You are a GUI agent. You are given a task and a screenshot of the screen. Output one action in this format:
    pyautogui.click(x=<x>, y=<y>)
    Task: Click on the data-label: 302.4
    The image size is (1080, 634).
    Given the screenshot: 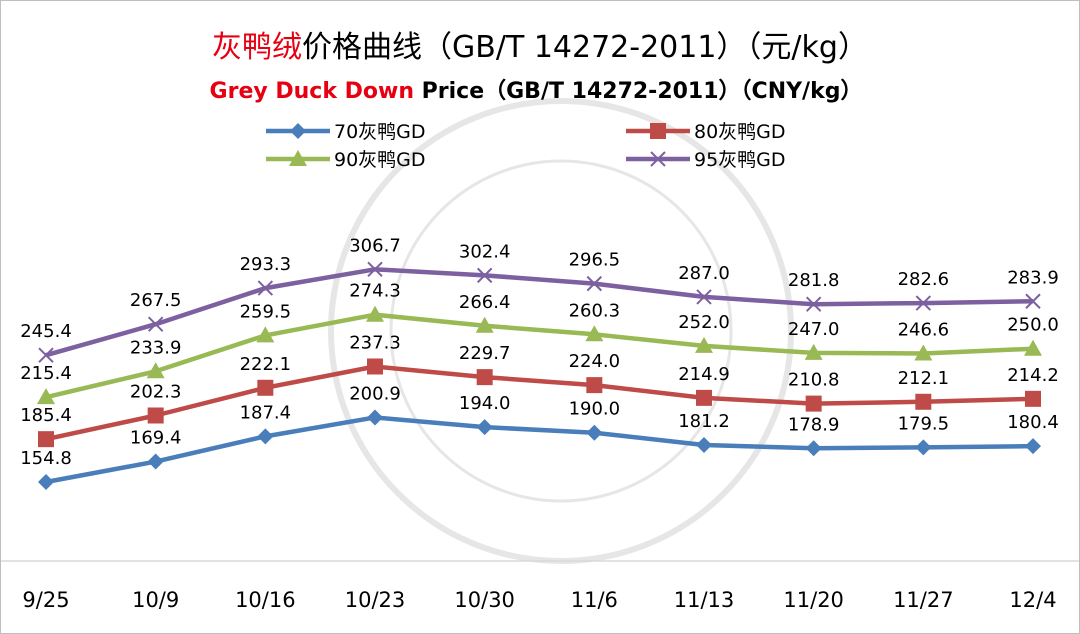 What is the action you would take?
    pyautogui.click(x=485, y=251)
    